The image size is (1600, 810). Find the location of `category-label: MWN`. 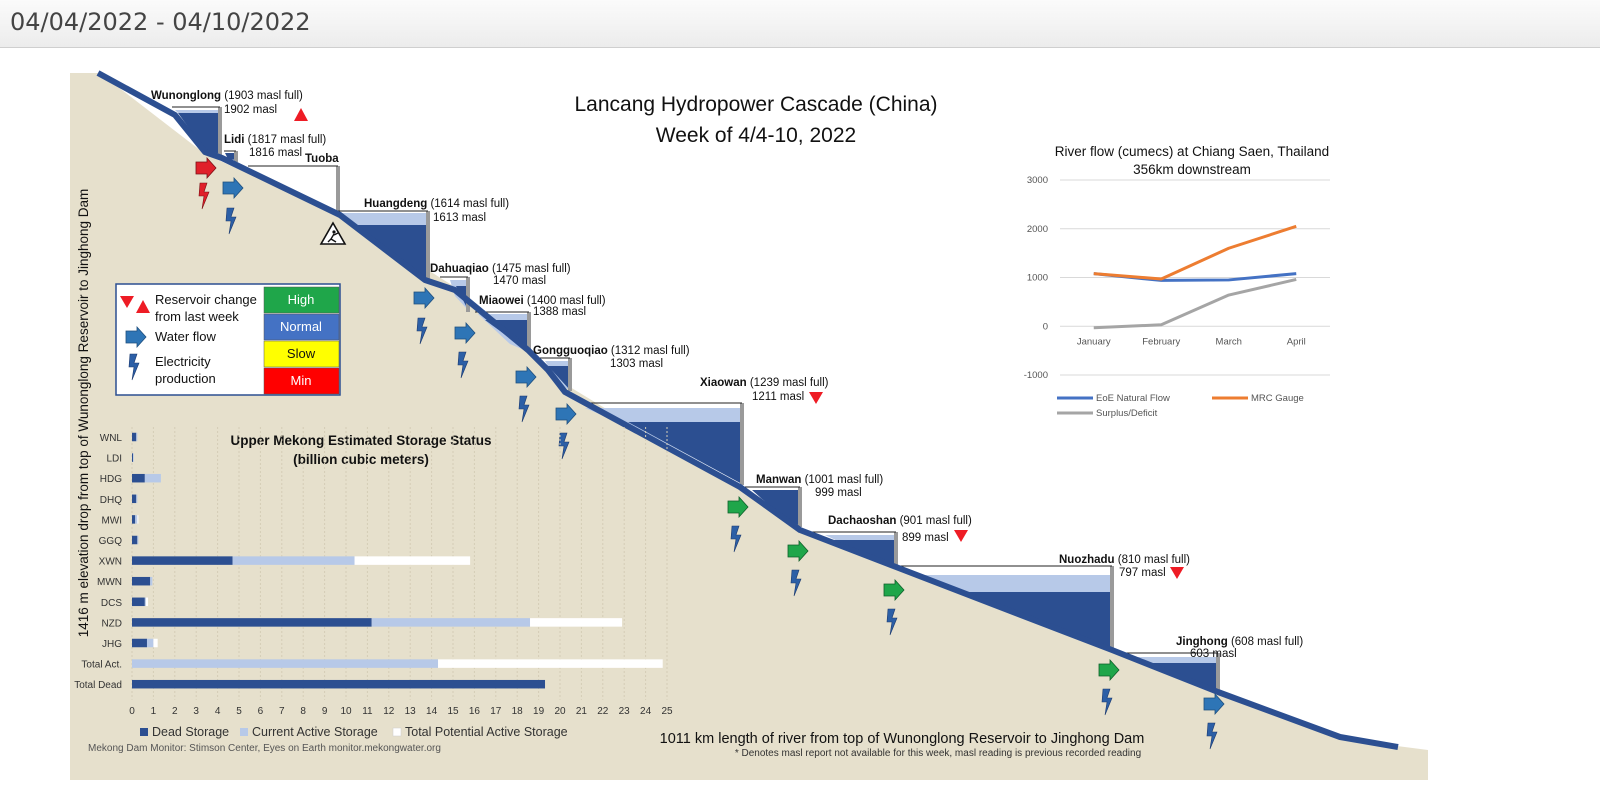

category-label: MWN is located at coordinates (109, 582).